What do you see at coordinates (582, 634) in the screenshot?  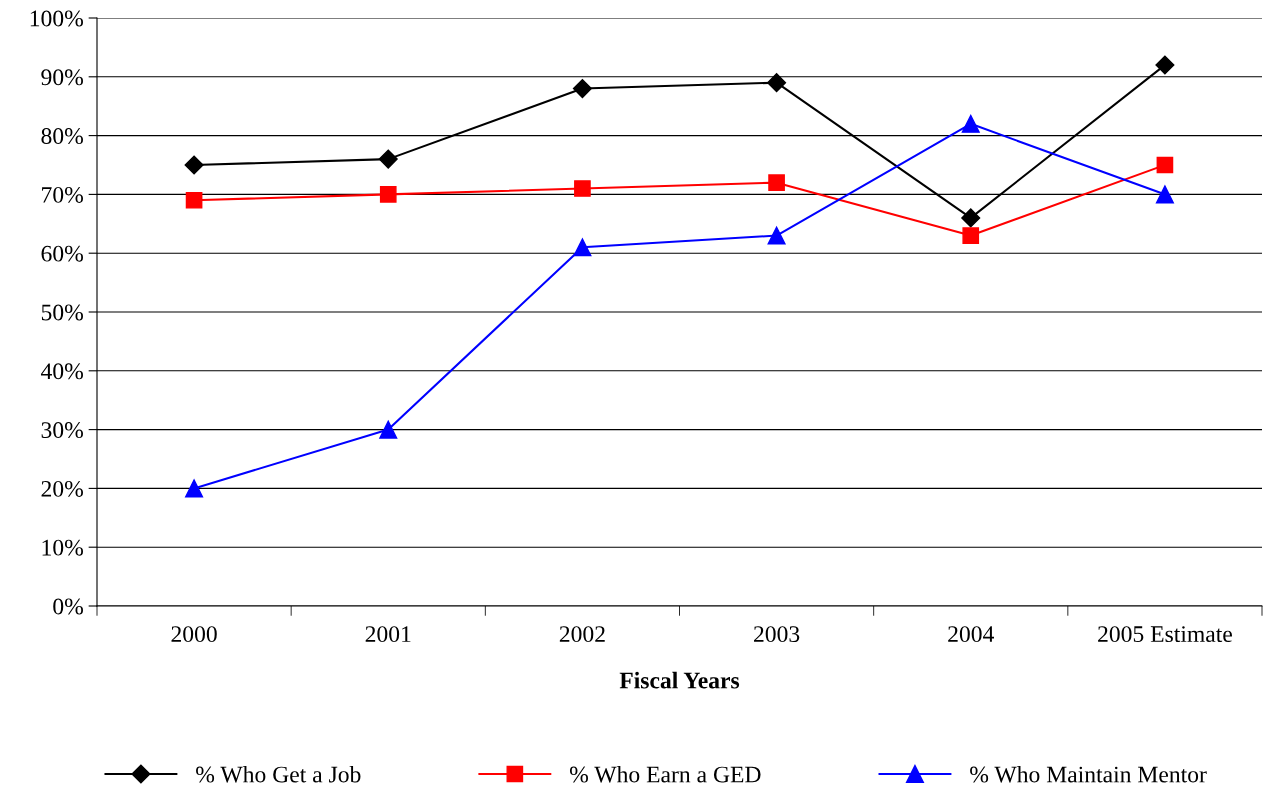 I see `x-tick-label: 2002` at bounding box center [582, 634].